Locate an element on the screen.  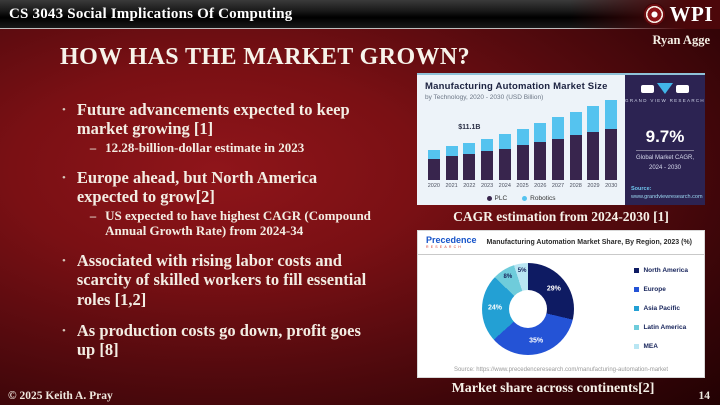
x-tick-label: 2022 is located at coordinates (469, 186).